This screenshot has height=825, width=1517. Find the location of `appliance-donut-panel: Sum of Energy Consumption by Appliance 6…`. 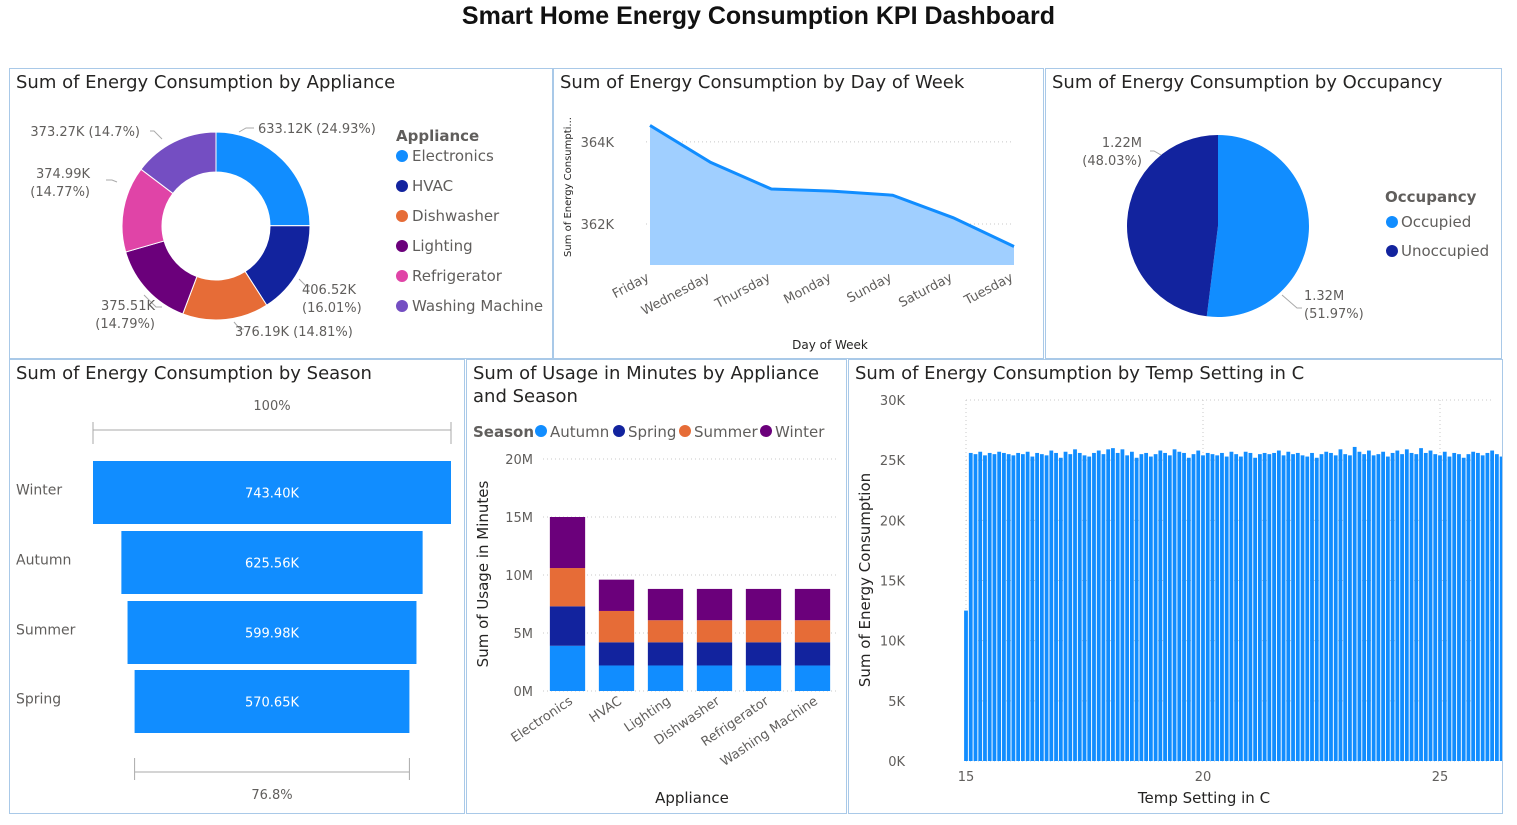

appliance-donut-panel: Sum of Energy Consumption by Appliance 6… is located at coordinates (281, 213).